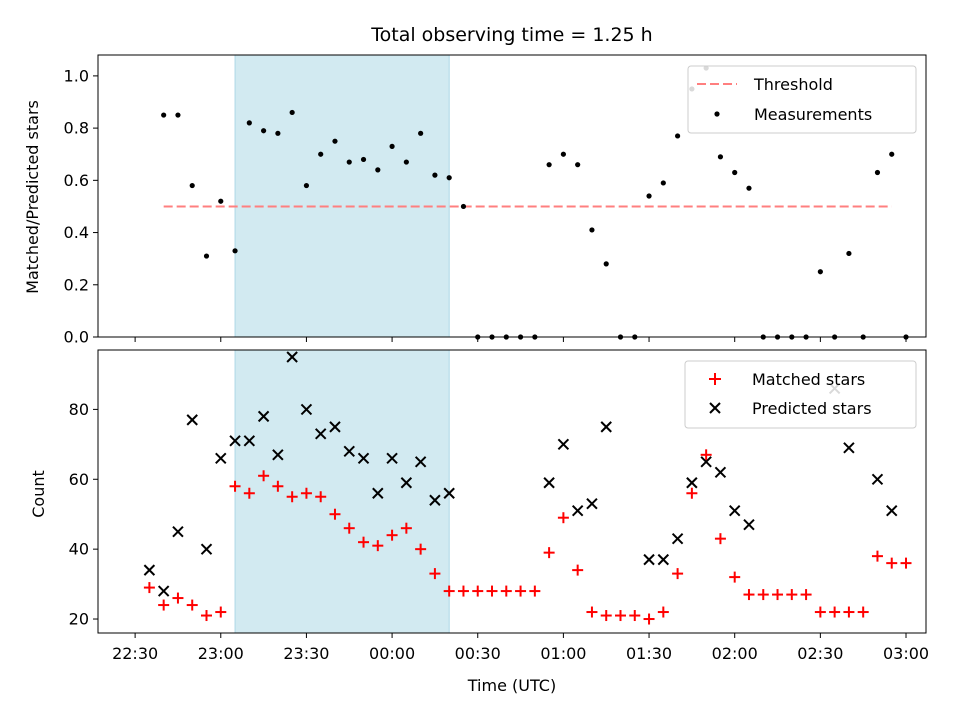 This screenshot has width=960, height=720. I want to click on bottom-ylabel: Count, so click(38, 494).